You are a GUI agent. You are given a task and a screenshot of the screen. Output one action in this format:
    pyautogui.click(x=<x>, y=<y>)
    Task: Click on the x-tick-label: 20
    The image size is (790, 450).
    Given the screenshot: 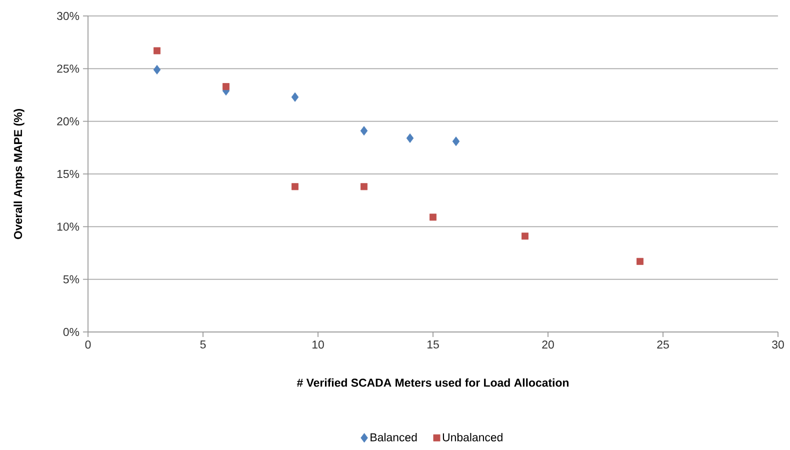 What is the action you would take?
    pyautogui.click(x=548, y=344)
    